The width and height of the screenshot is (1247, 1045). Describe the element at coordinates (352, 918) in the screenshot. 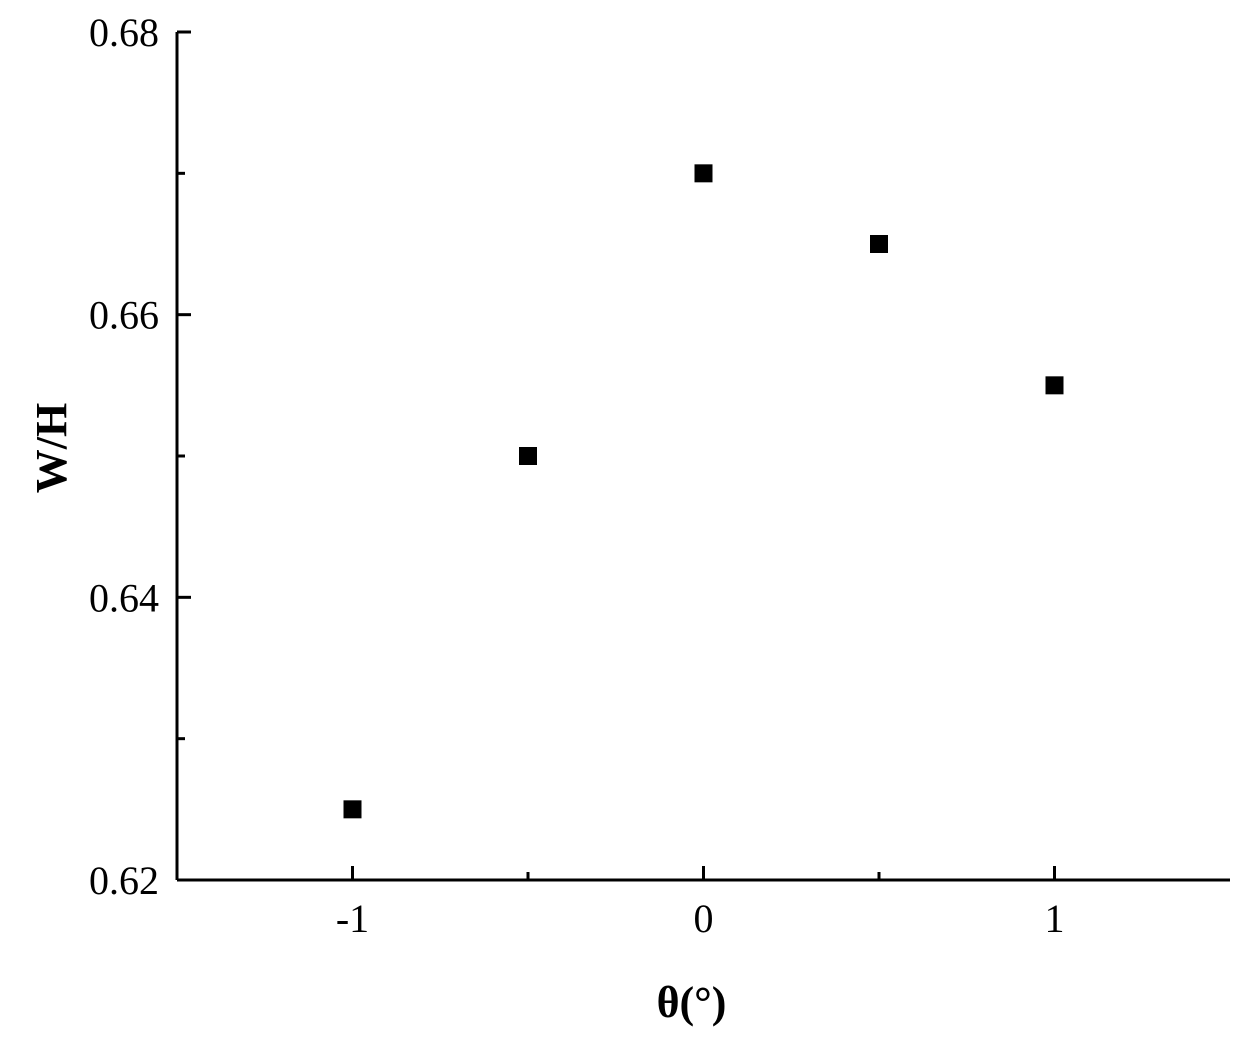

I see `x-tick-label: -1` at that location.